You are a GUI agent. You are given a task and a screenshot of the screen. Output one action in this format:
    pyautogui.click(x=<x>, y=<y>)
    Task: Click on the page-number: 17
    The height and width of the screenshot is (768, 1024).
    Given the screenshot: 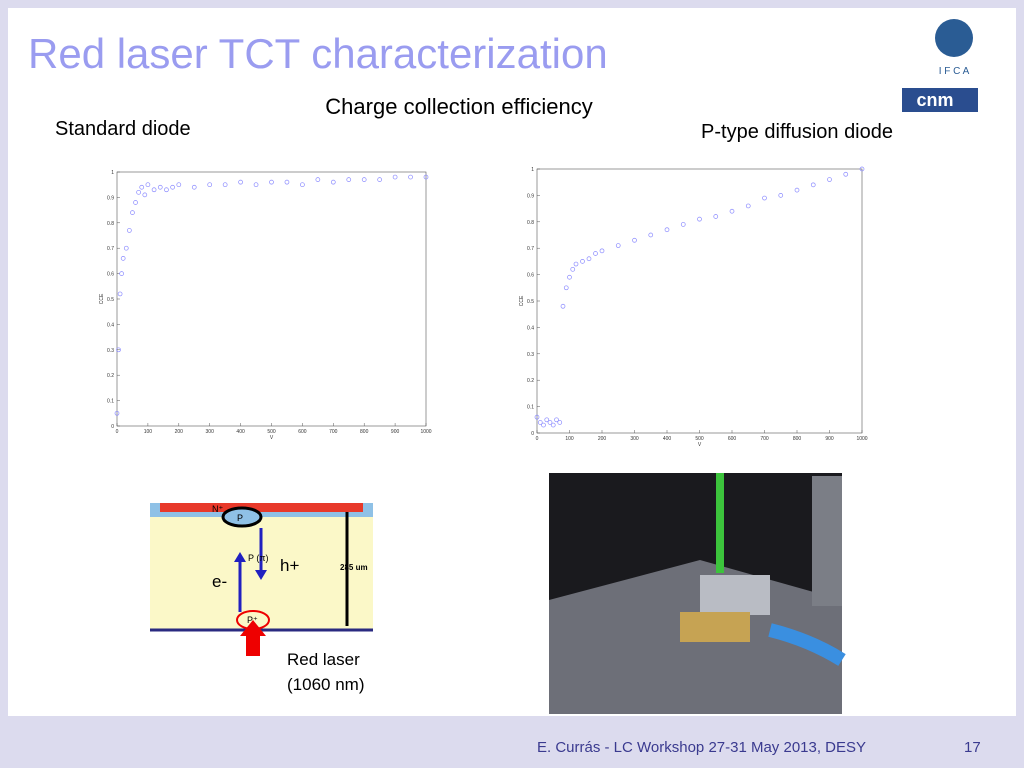 What is the action you would take?
    pyautogui.click(x=972, y=747)
    